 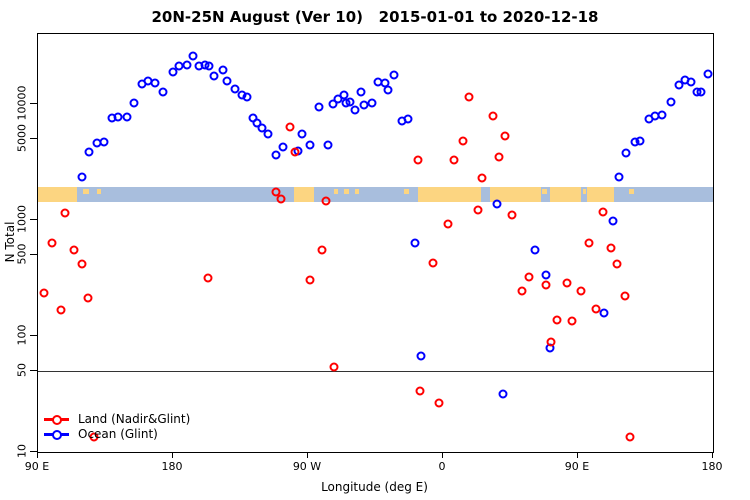 I want to click on y-tick-label: 5000, so click(x=22, y=137).